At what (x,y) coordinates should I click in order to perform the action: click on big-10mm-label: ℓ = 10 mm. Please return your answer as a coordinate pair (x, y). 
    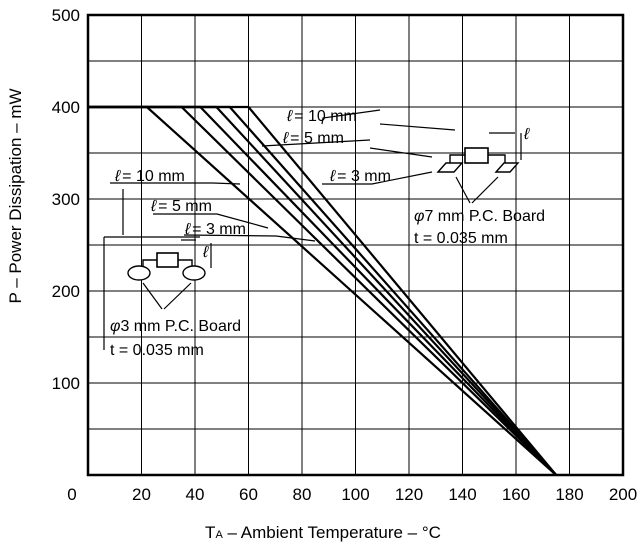
    Looking at the image, I should click on (321, 116).